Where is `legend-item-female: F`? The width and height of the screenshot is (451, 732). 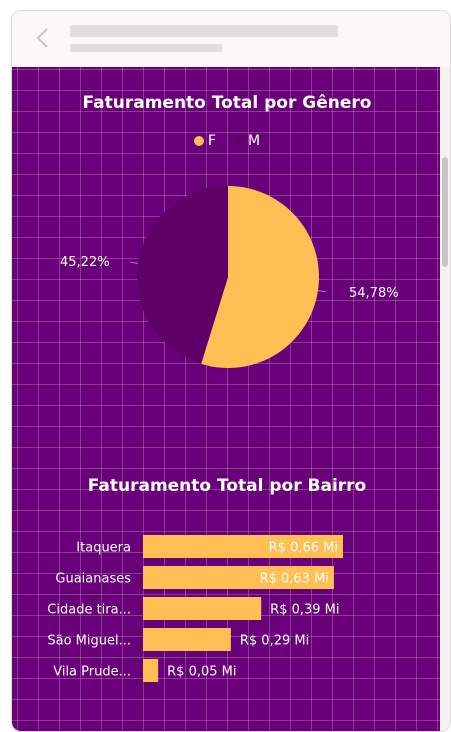
legend-item-female: F is located at coordinates (204, 141).